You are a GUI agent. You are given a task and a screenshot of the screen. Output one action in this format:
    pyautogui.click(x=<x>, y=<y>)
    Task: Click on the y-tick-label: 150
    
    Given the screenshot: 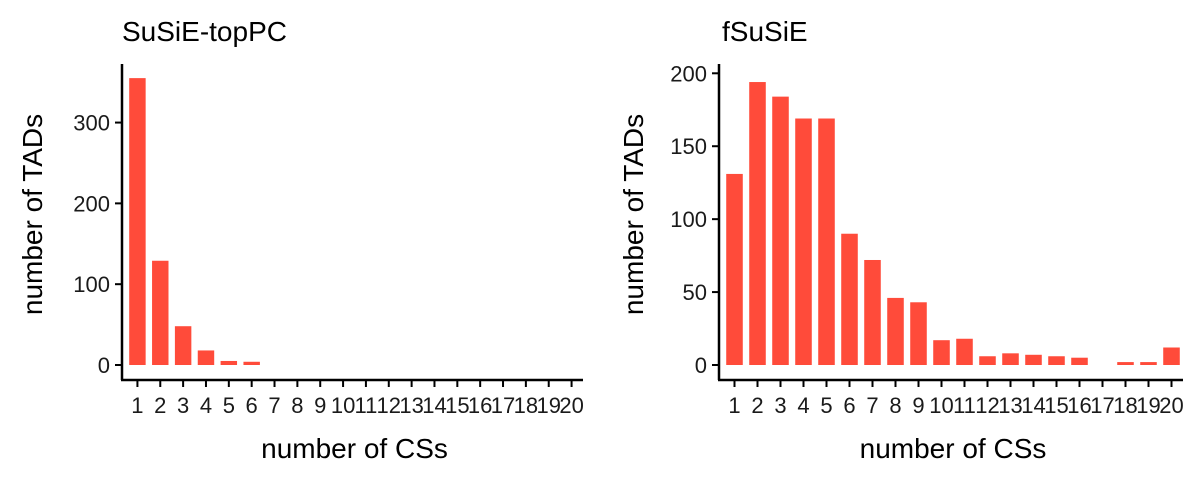 What is the action you would take?
    pyautogui.click(x=688, y=146)
    